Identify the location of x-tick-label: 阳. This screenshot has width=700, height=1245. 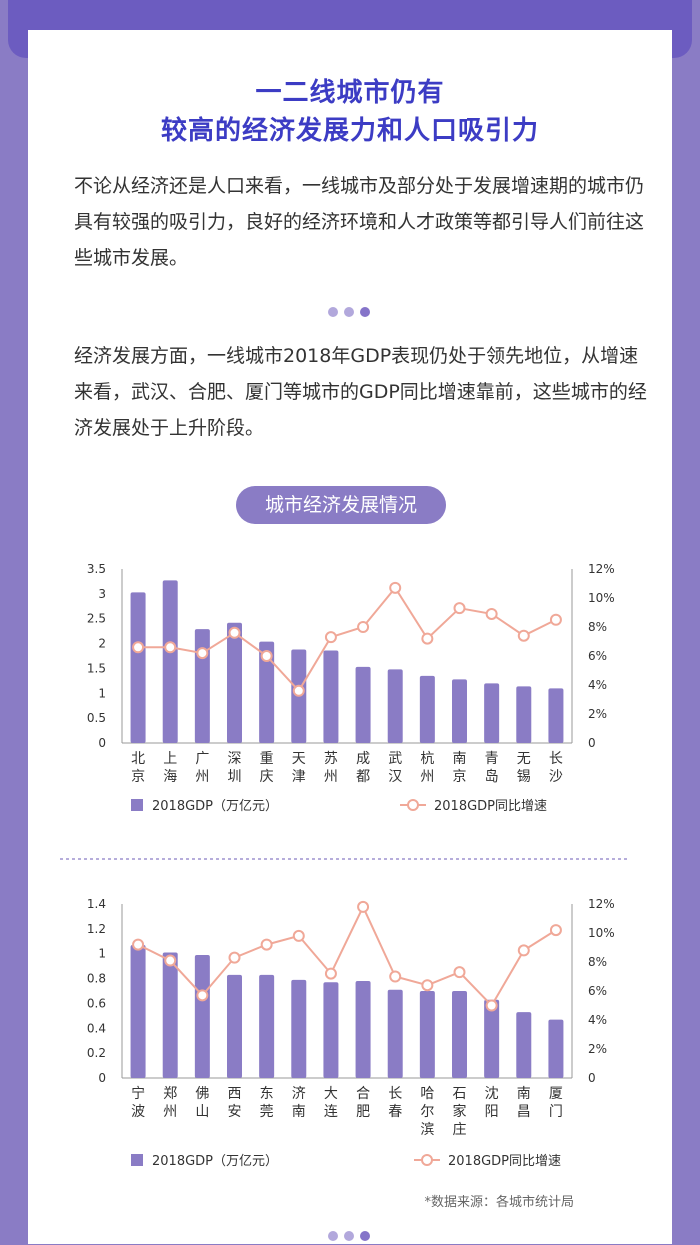
(492, 1112).